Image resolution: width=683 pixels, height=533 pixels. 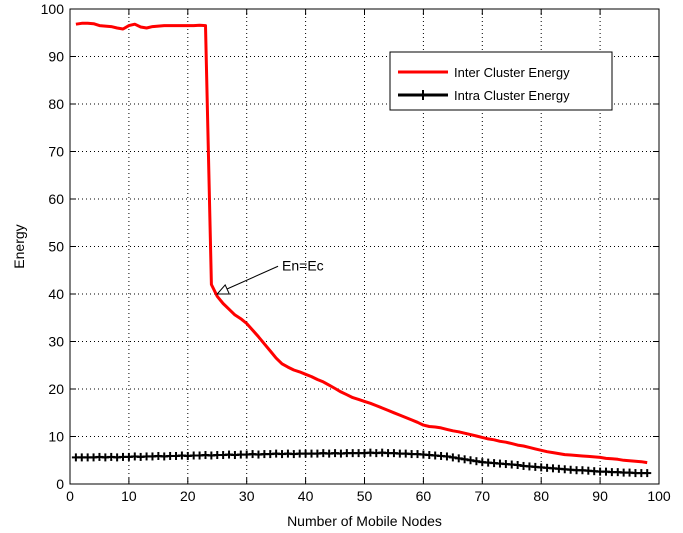 I want to click on y-tick-label: 30, so click(x=56, y=342).